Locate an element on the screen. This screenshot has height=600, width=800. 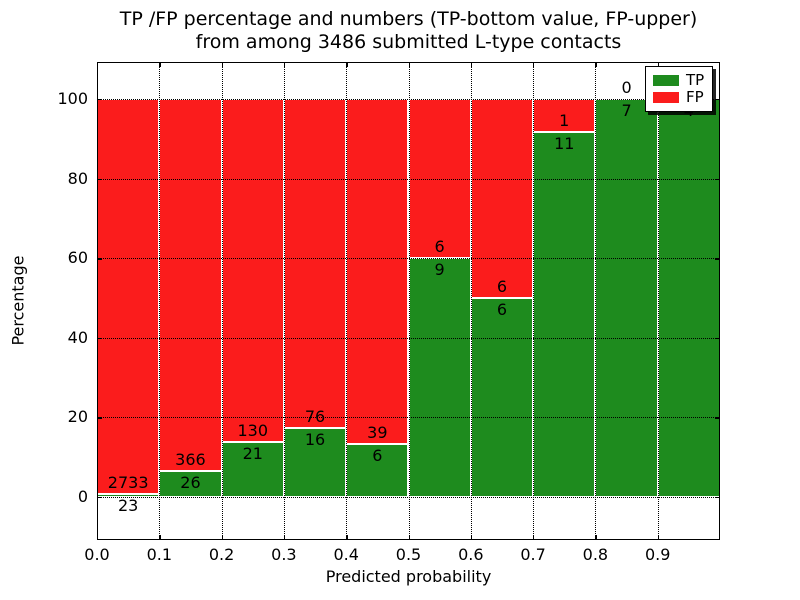
y-tick-label: 80 is located at coordinates (77, 178).